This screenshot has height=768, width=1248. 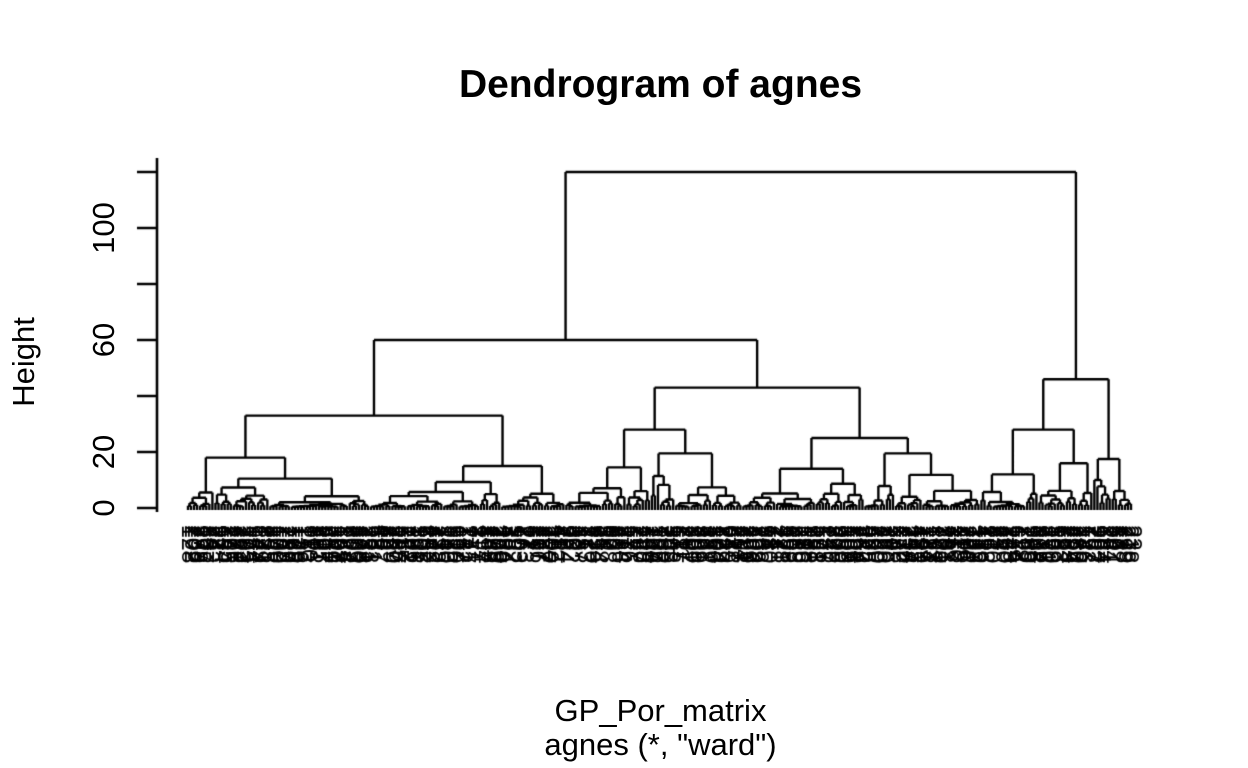 I want to click on x-axis-caption-line1: GP_Por_matrix, so click(x=660, y=710).